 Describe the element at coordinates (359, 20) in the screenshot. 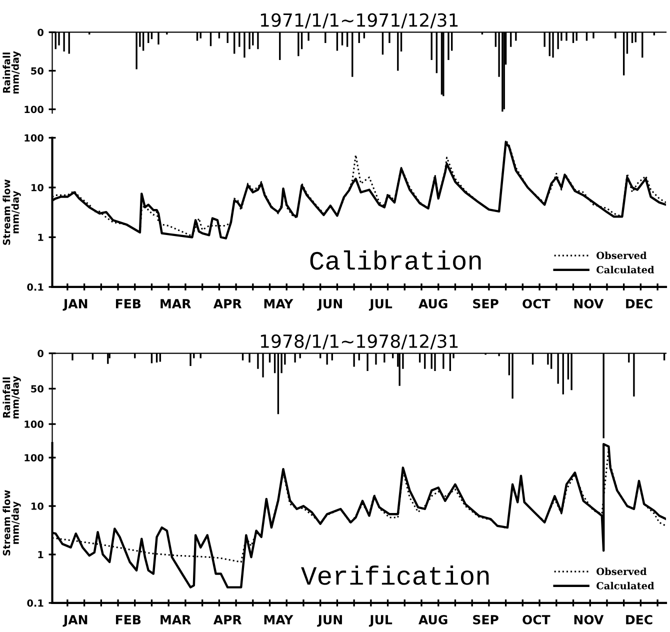

I see `chart-title: 1971/1/1~1971/12/31` at that location.